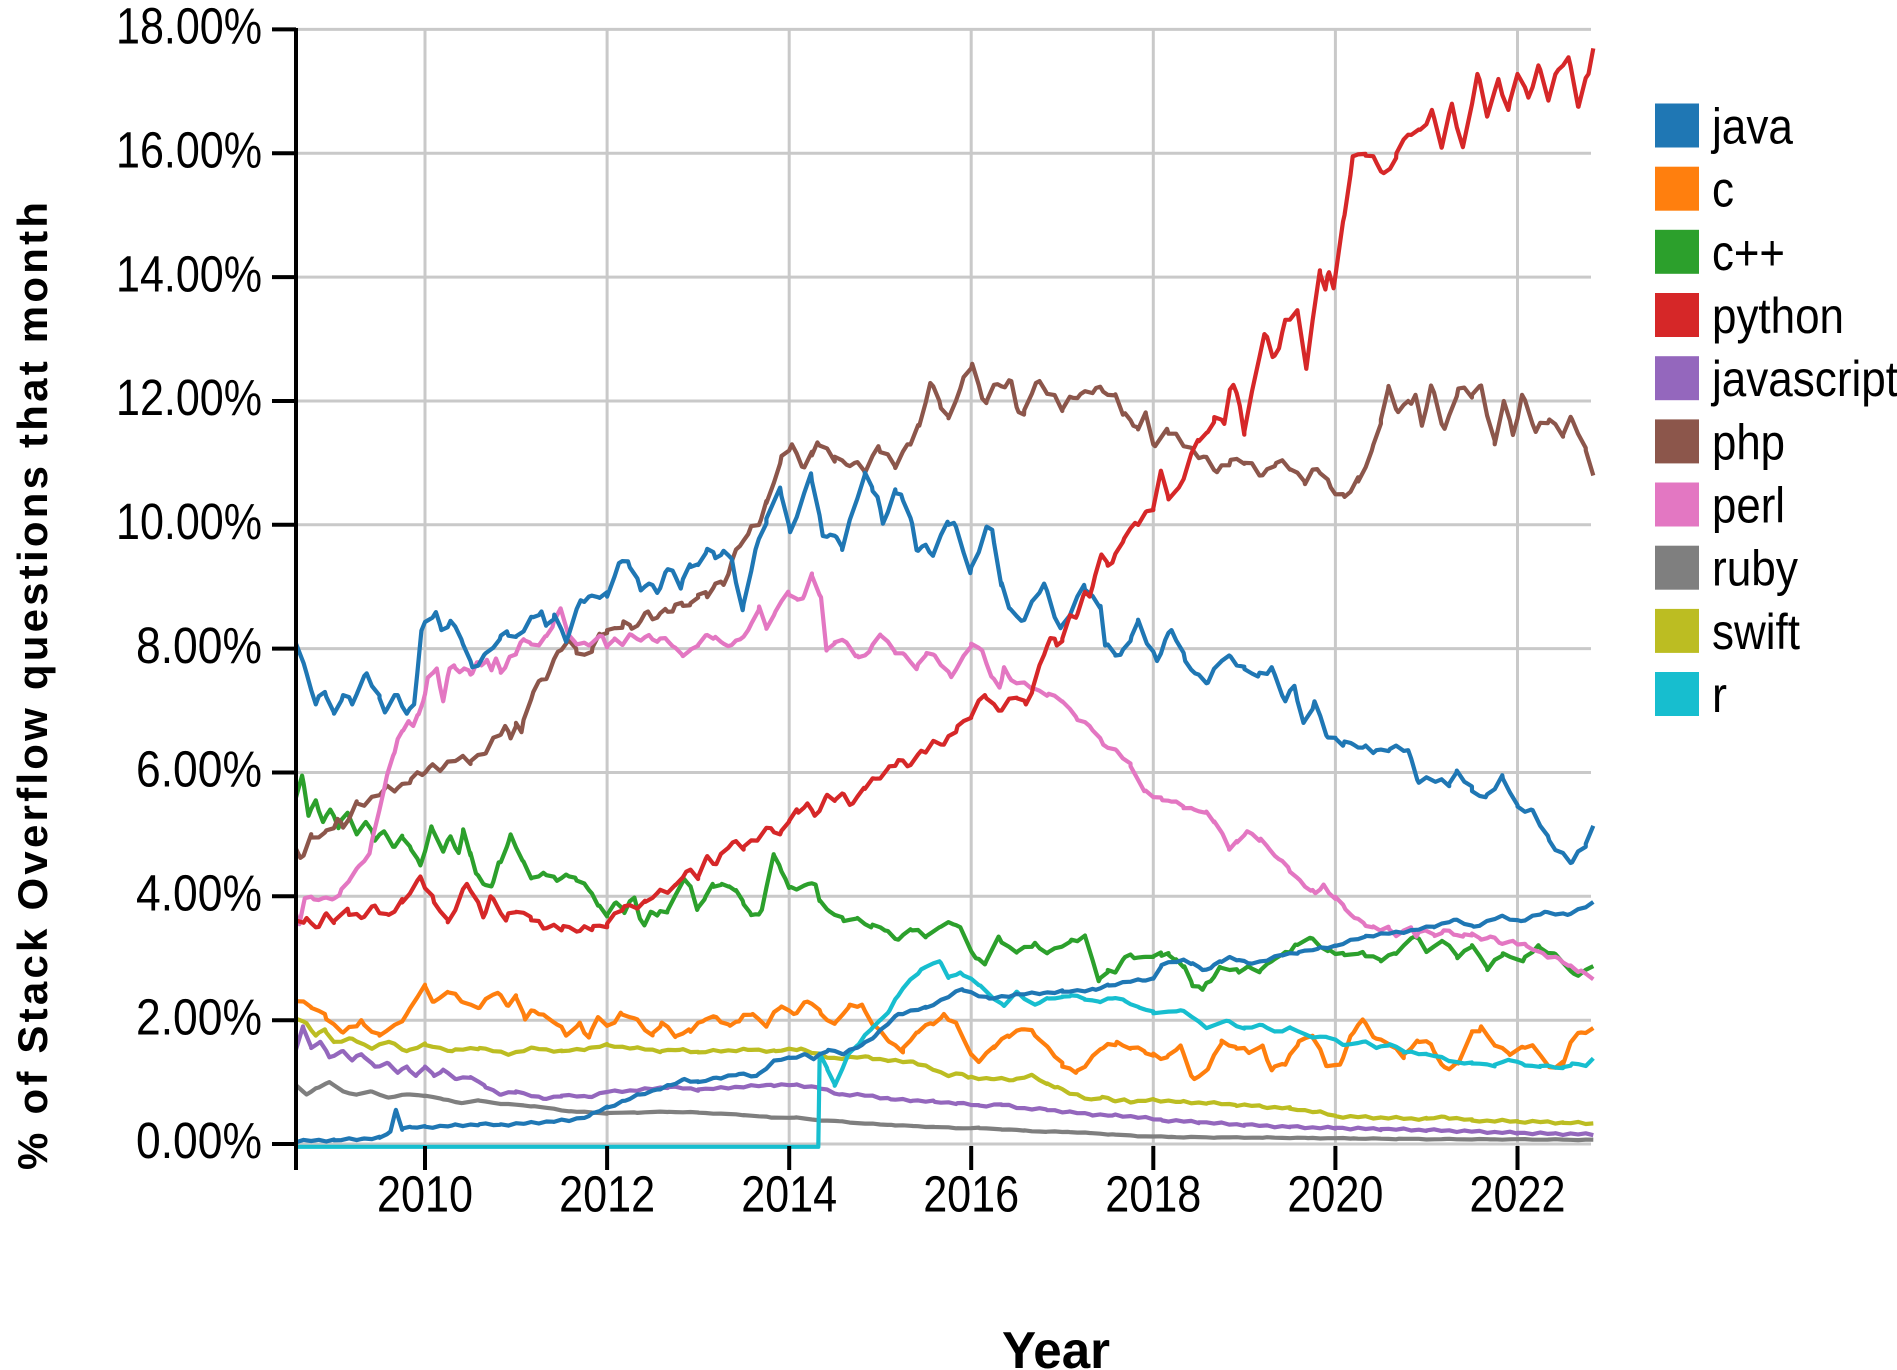 The width and height of the screenshot is (1897, 1370). I want to click on svg-text: c, so click(1723, 190).